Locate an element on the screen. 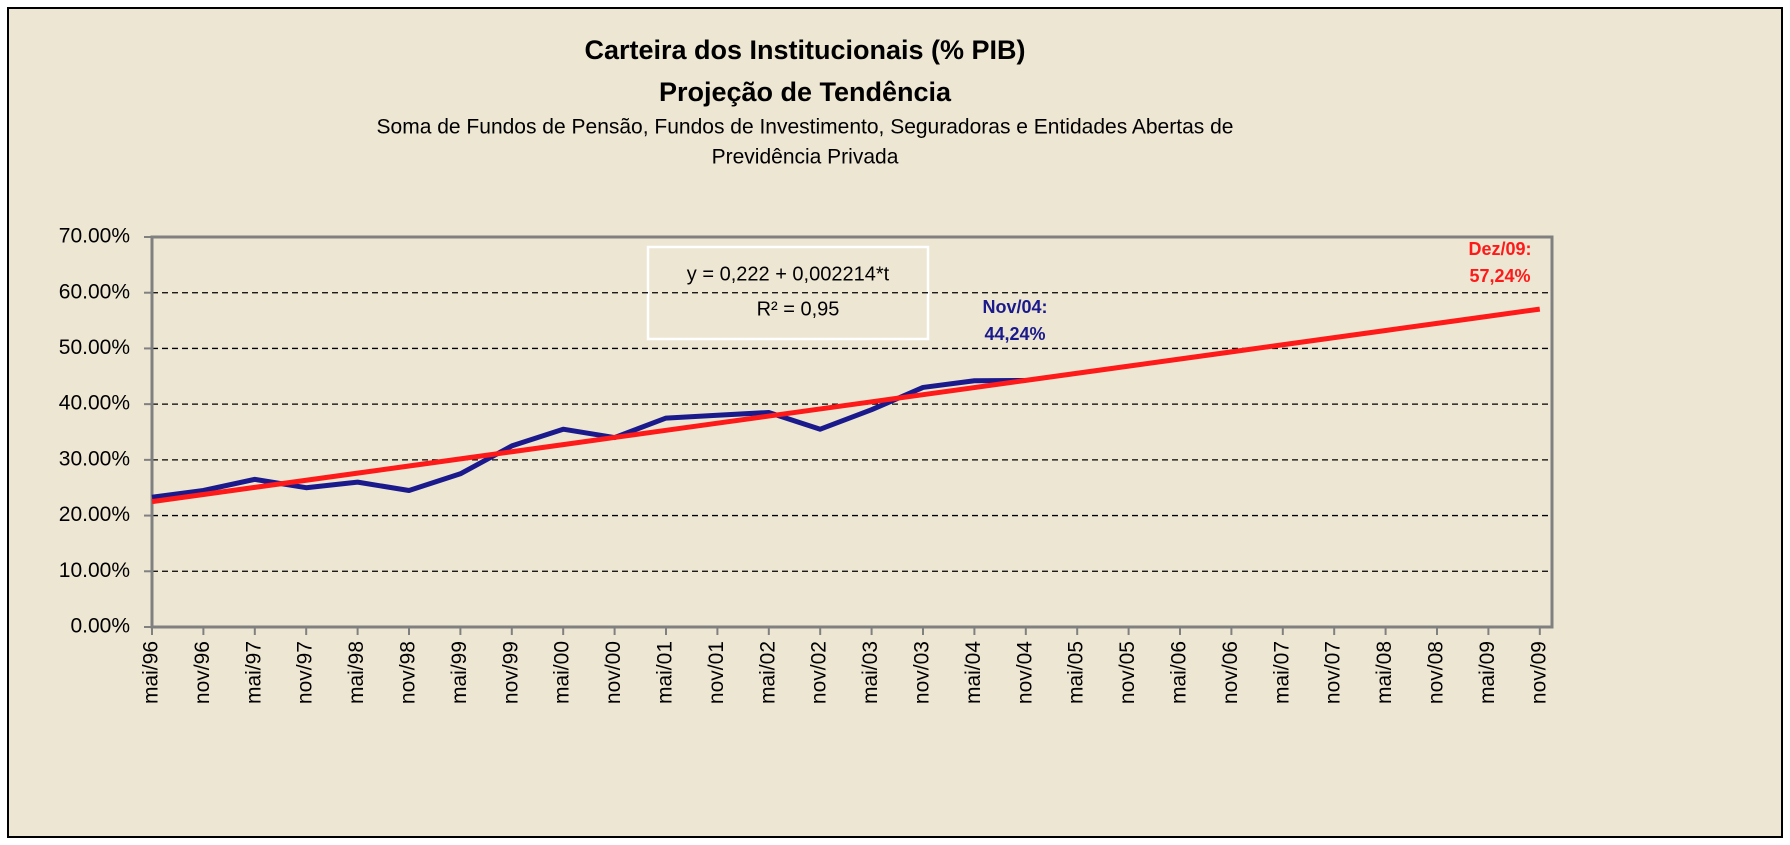  x-tick-label: nov/07 is located at coordinates (1333, 672).